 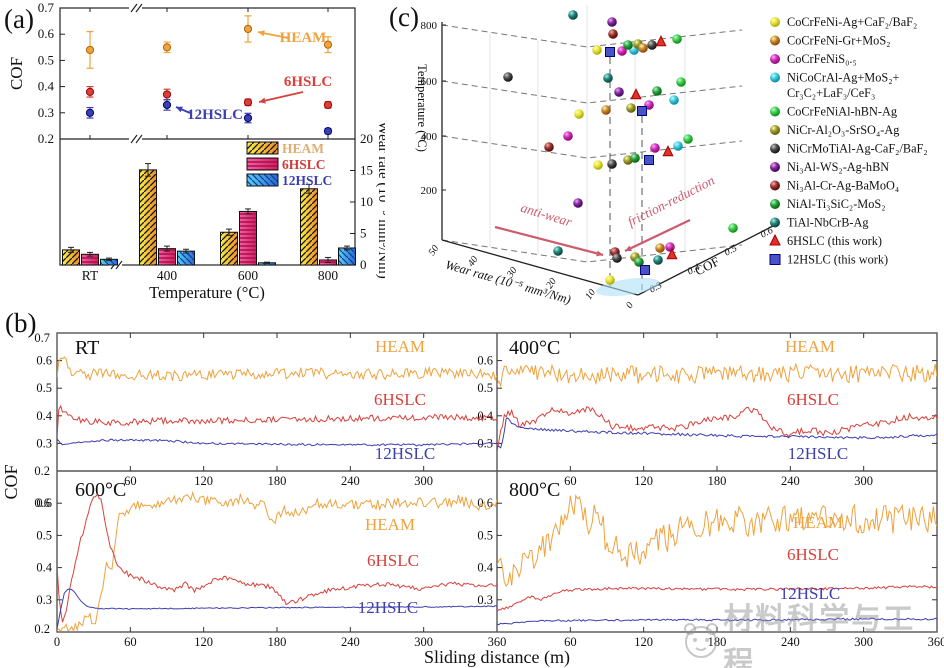 What do you see at coordinates (277, 421) in the screenshot?
I see `cof-curve-RT-6HSLC` at bounding box center [277, 421].